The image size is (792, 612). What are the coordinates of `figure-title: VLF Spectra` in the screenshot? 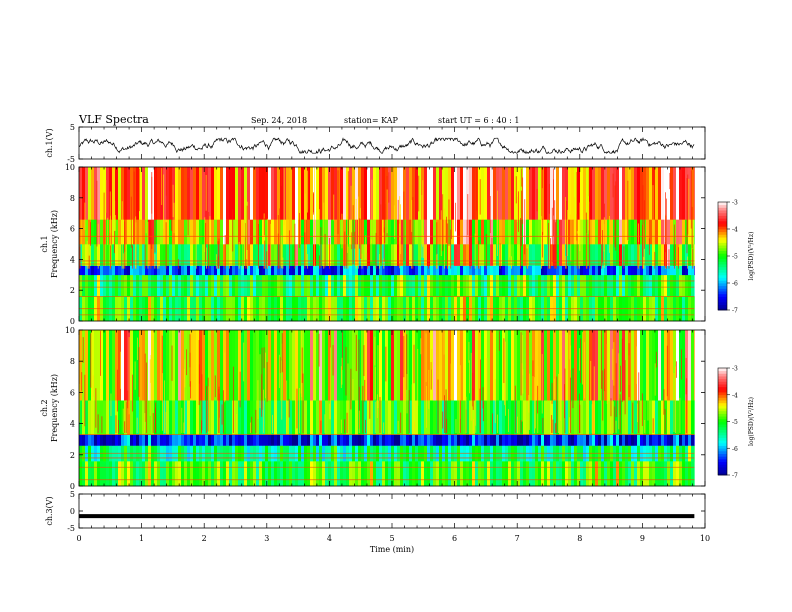 It's located at (113, 119).